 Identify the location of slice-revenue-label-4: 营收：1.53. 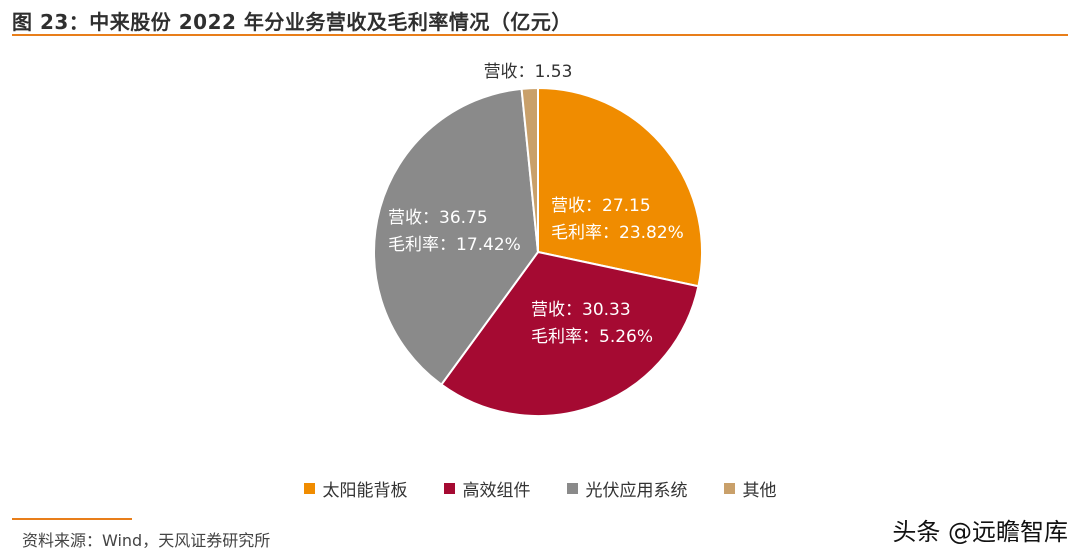
(528, 72).